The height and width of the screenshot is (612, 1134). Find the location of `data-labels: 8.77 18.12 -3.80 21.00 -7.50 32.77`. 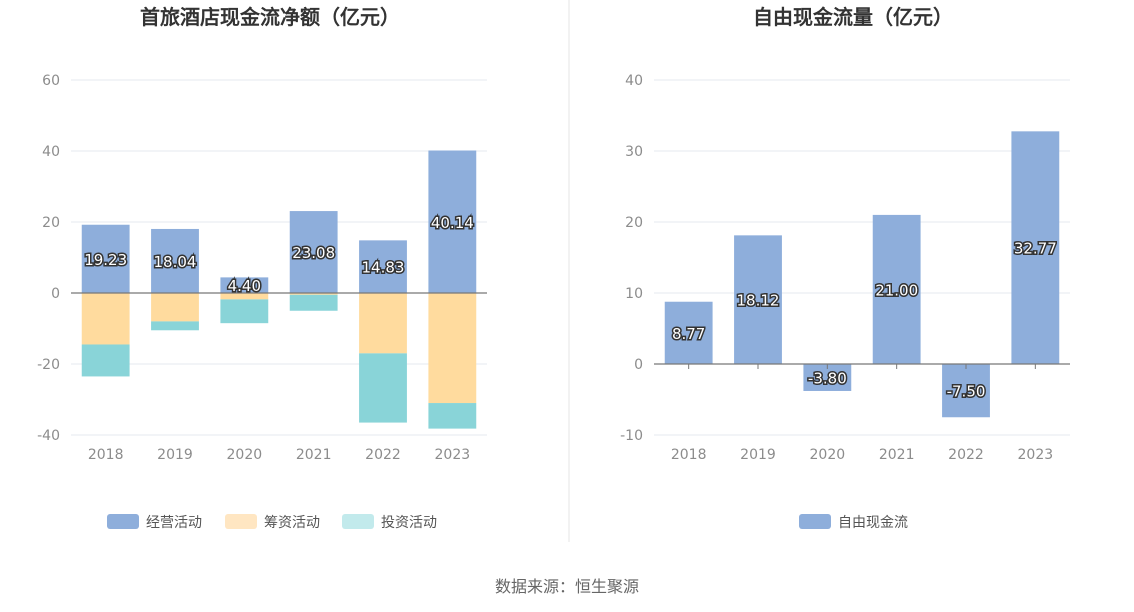

data-labels: 8.77 18.12 -3.80 21.00 -7.50 32.77 is located at coordinates (864, 320).